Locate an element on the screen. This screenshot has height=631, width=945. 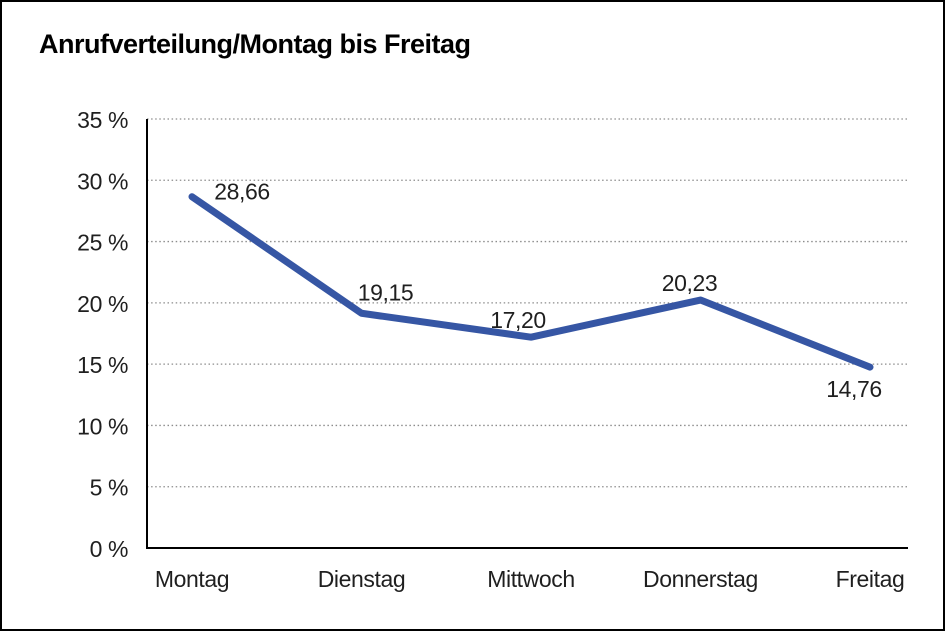
y-axis-tick-label: 20 % is located at coordinates (102, 304).